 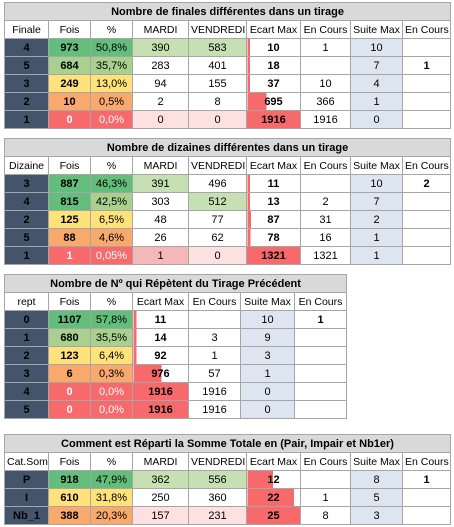 I want to click on ecart-max-cell: 13, so click(x=273, y=201).